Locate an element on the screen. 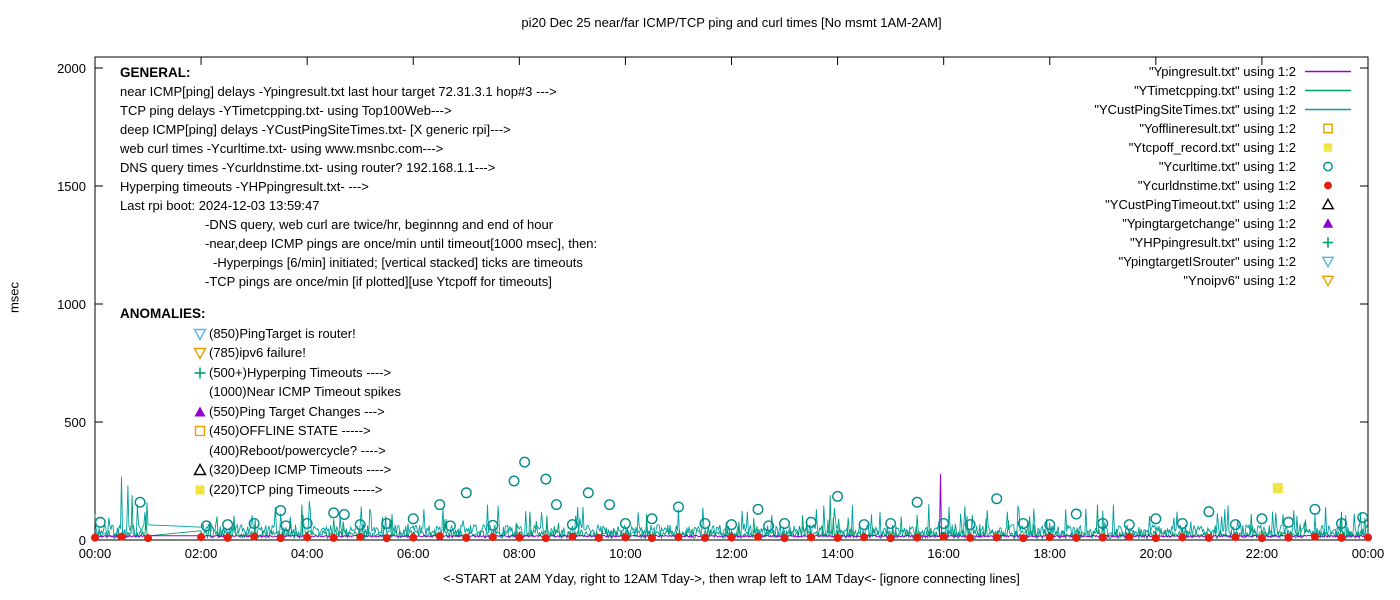 Image resolution: width=1400 pixels, height=600 pixels. anomaly-item: (220)TCP ping Timeouts -----> is located at coordinates (296, 490).